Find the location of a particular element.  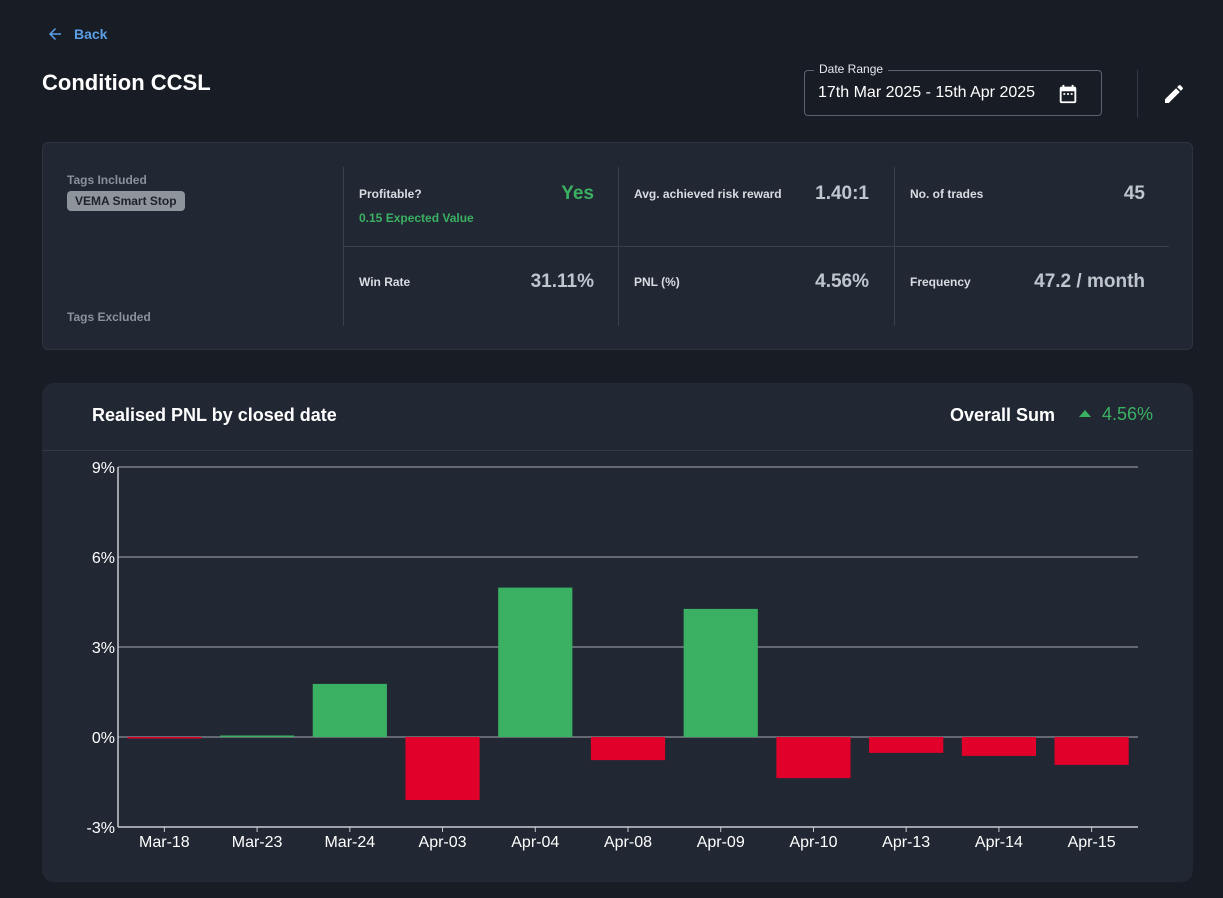

overall-sum-value: 4.56% is located at coordinates (1128, 414).